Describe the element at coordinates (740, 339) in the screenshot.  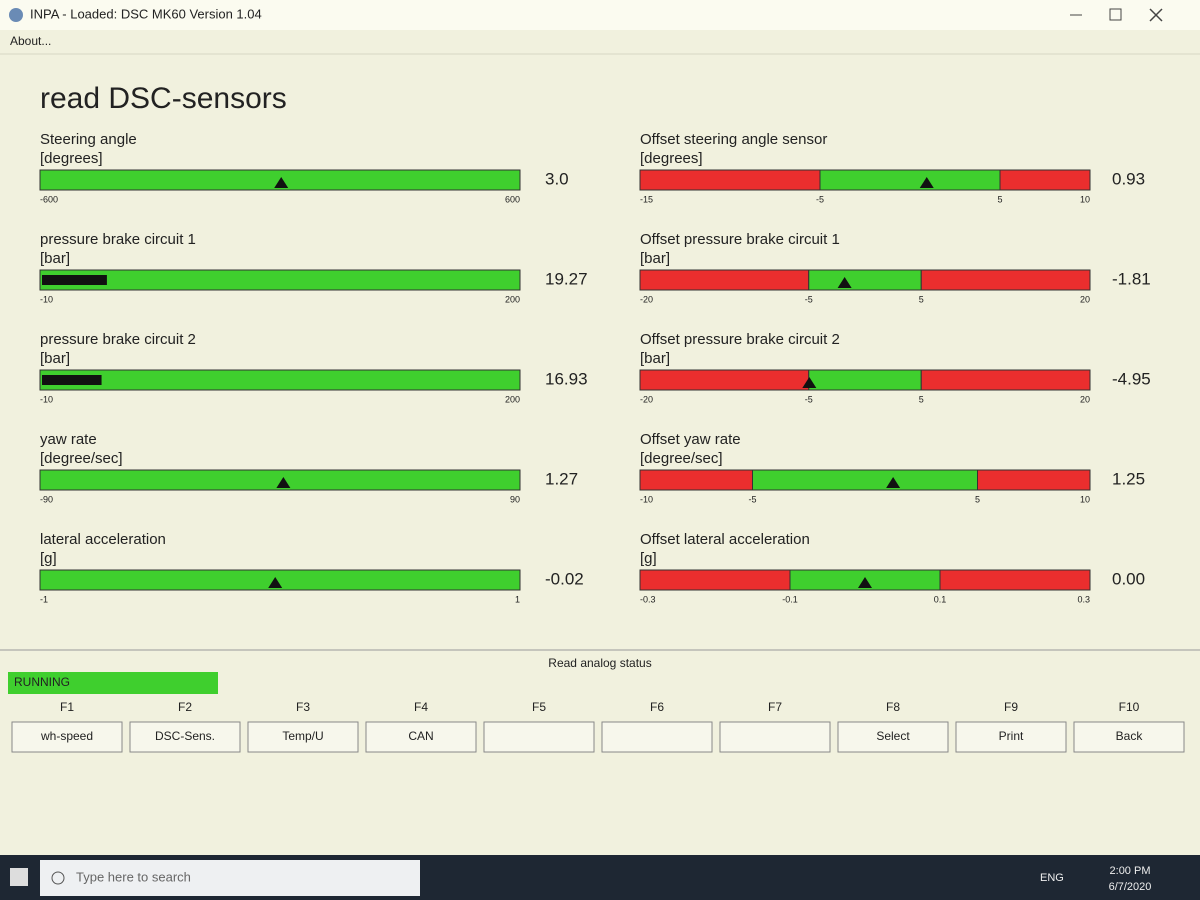
I see `gauge-label: Offset pressure brake circuit 2` at that location.